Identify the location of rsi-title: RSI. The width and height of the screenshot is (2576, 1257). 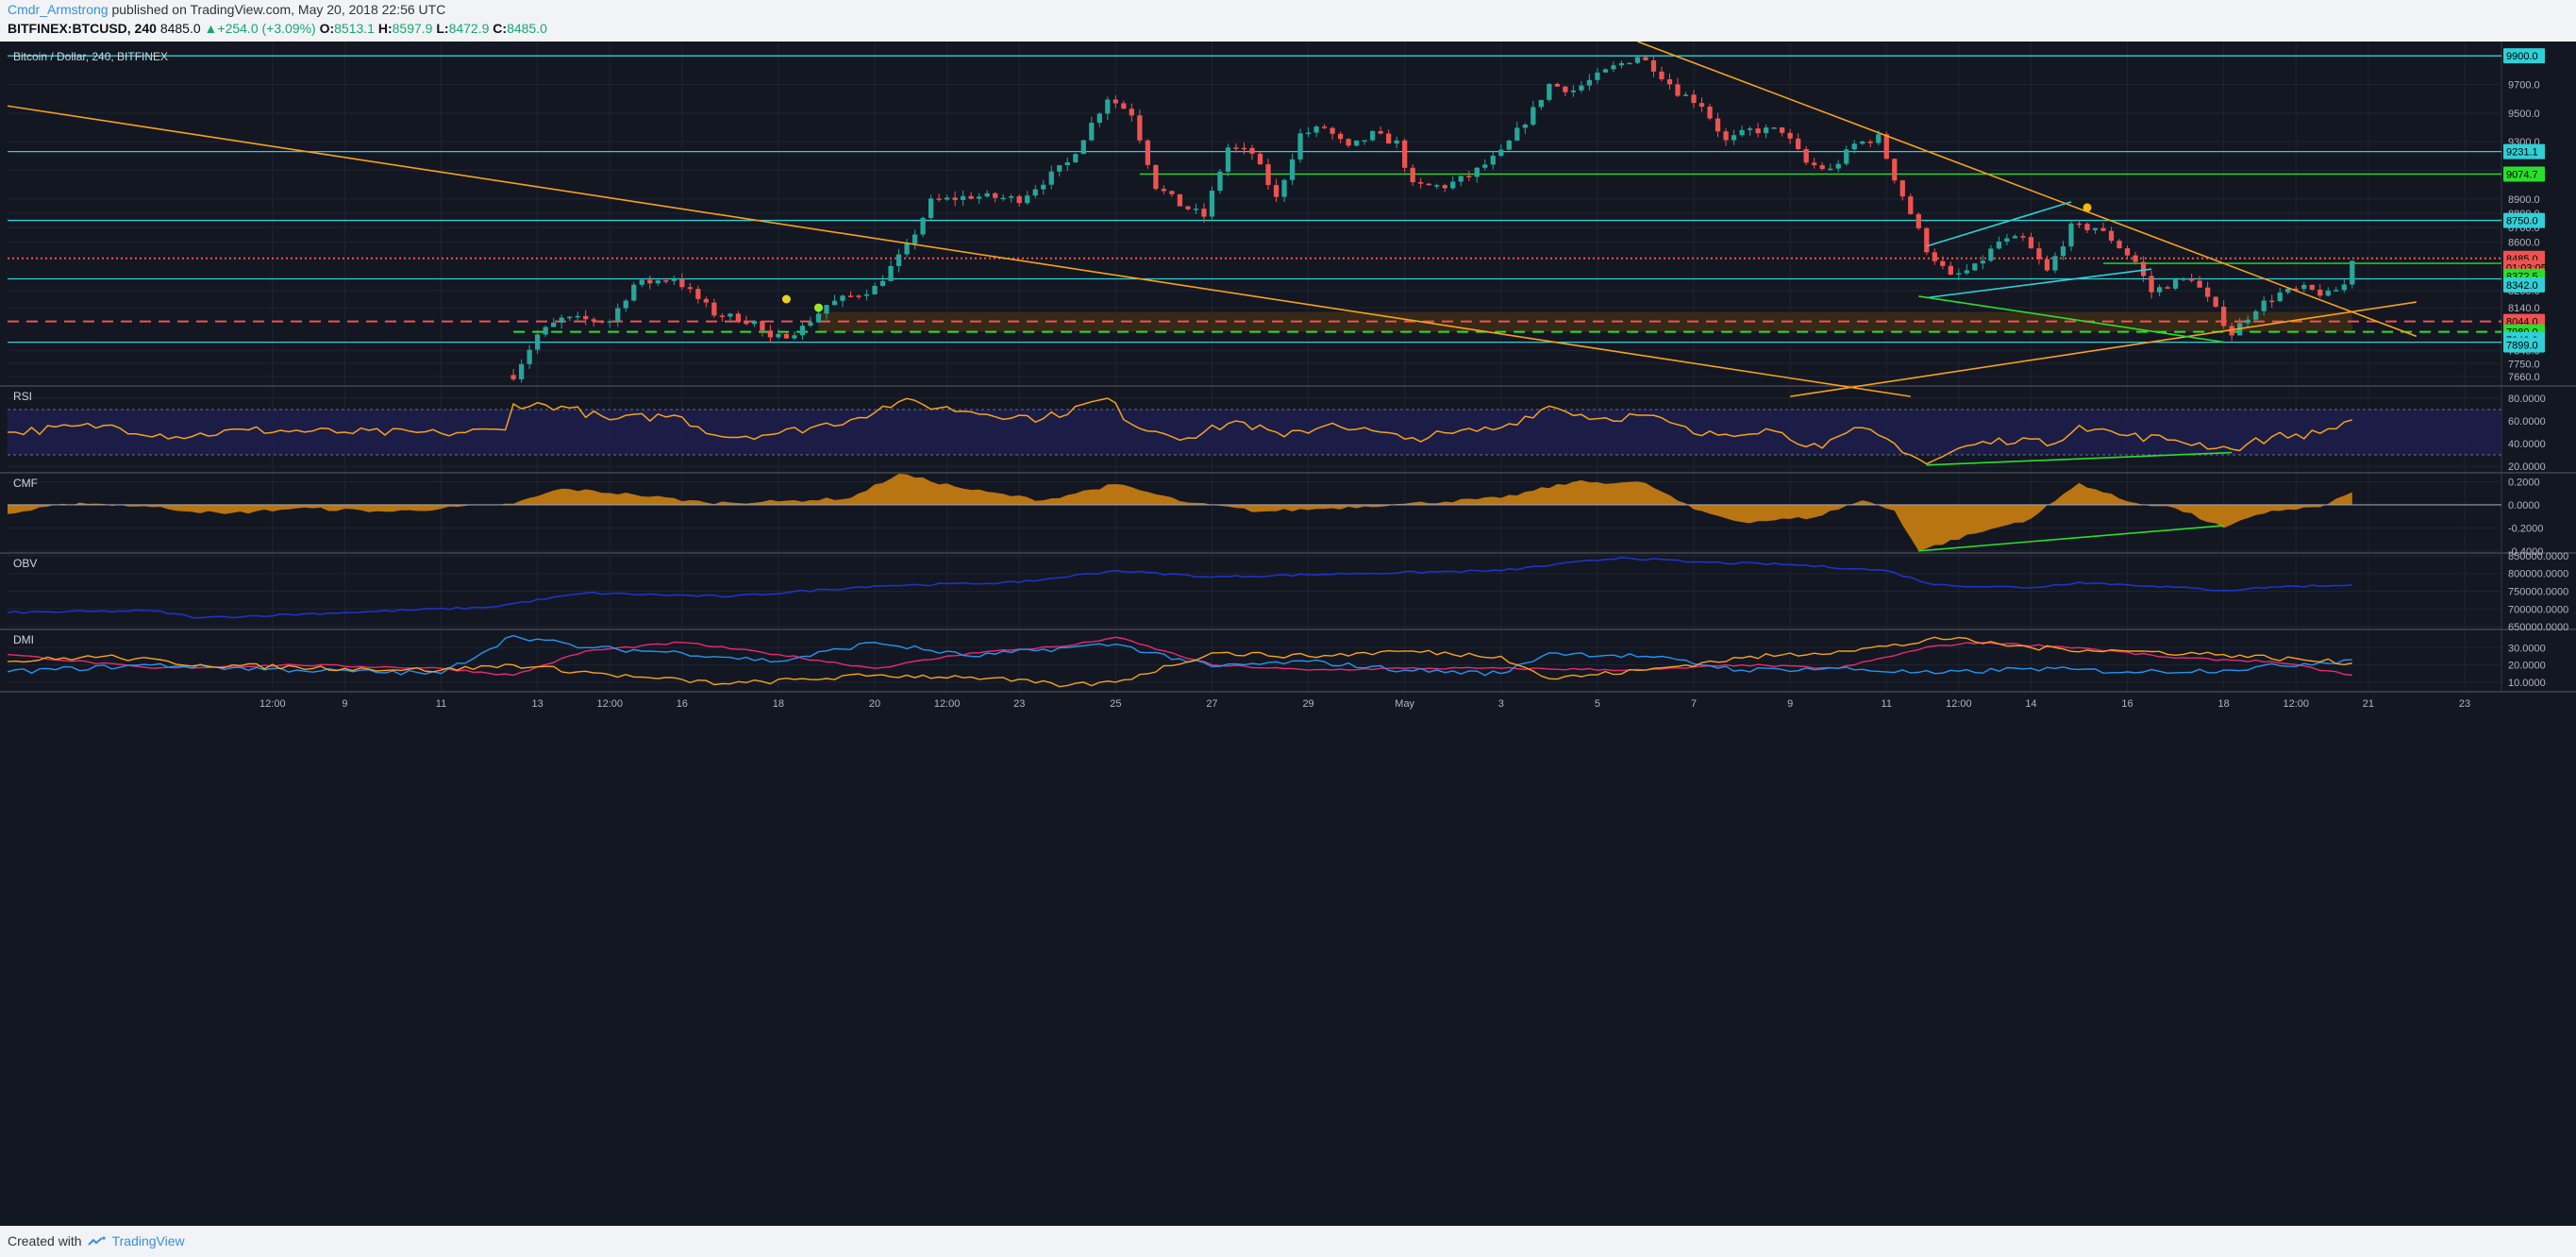
(22, 396).